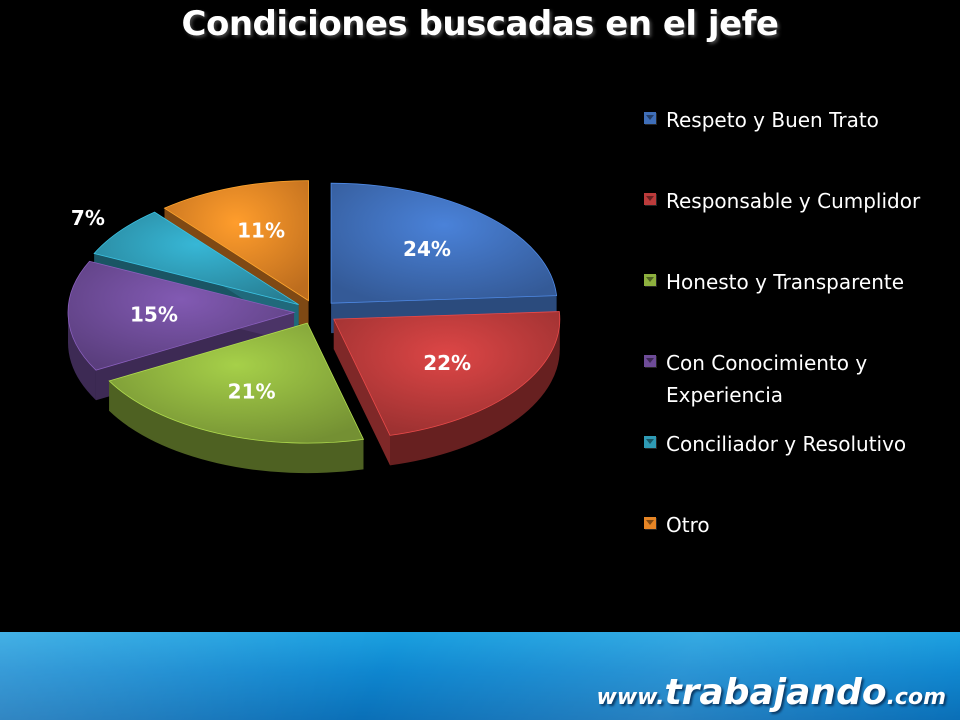 The width and height of the screenshot is (960, 720). Describe the element at coordinates (799, 225) in the screenshot. I see `legend-item: Responsable y Cumplidor` at that location.